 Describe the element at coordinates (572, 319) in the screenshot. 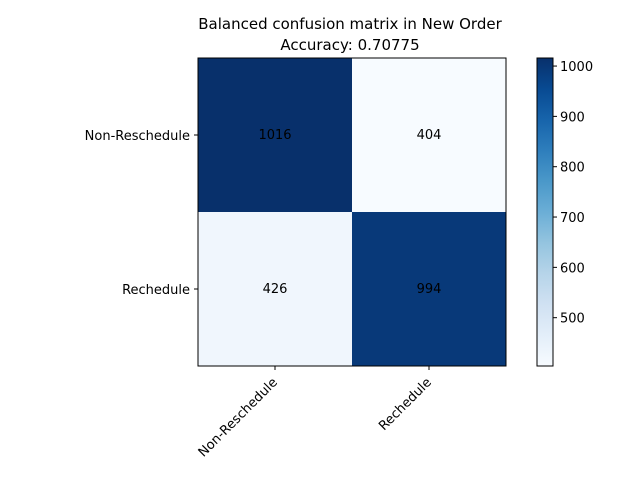

I see `colorbar-tick-label: 500` at that location.